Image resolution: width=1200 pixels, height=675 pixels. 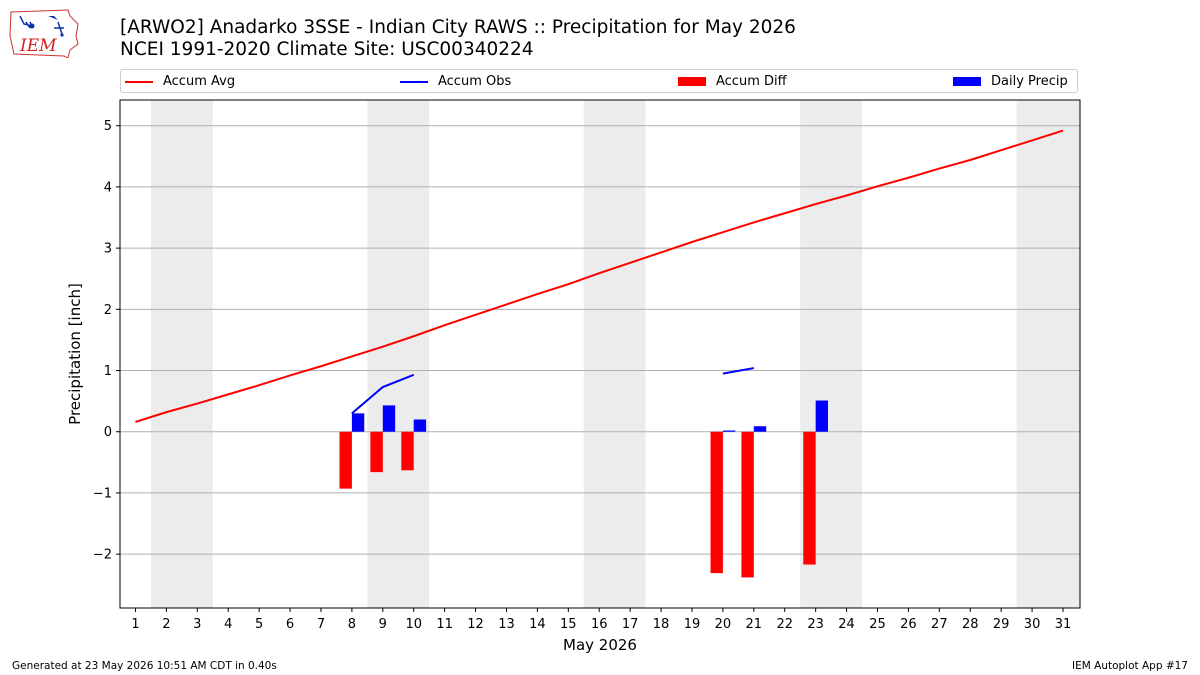 What do you see at coordinates (751, 81) in the screenshot?
I see `legend-label-accum-diff: Accum Diff` at bounding box center [751, 81].